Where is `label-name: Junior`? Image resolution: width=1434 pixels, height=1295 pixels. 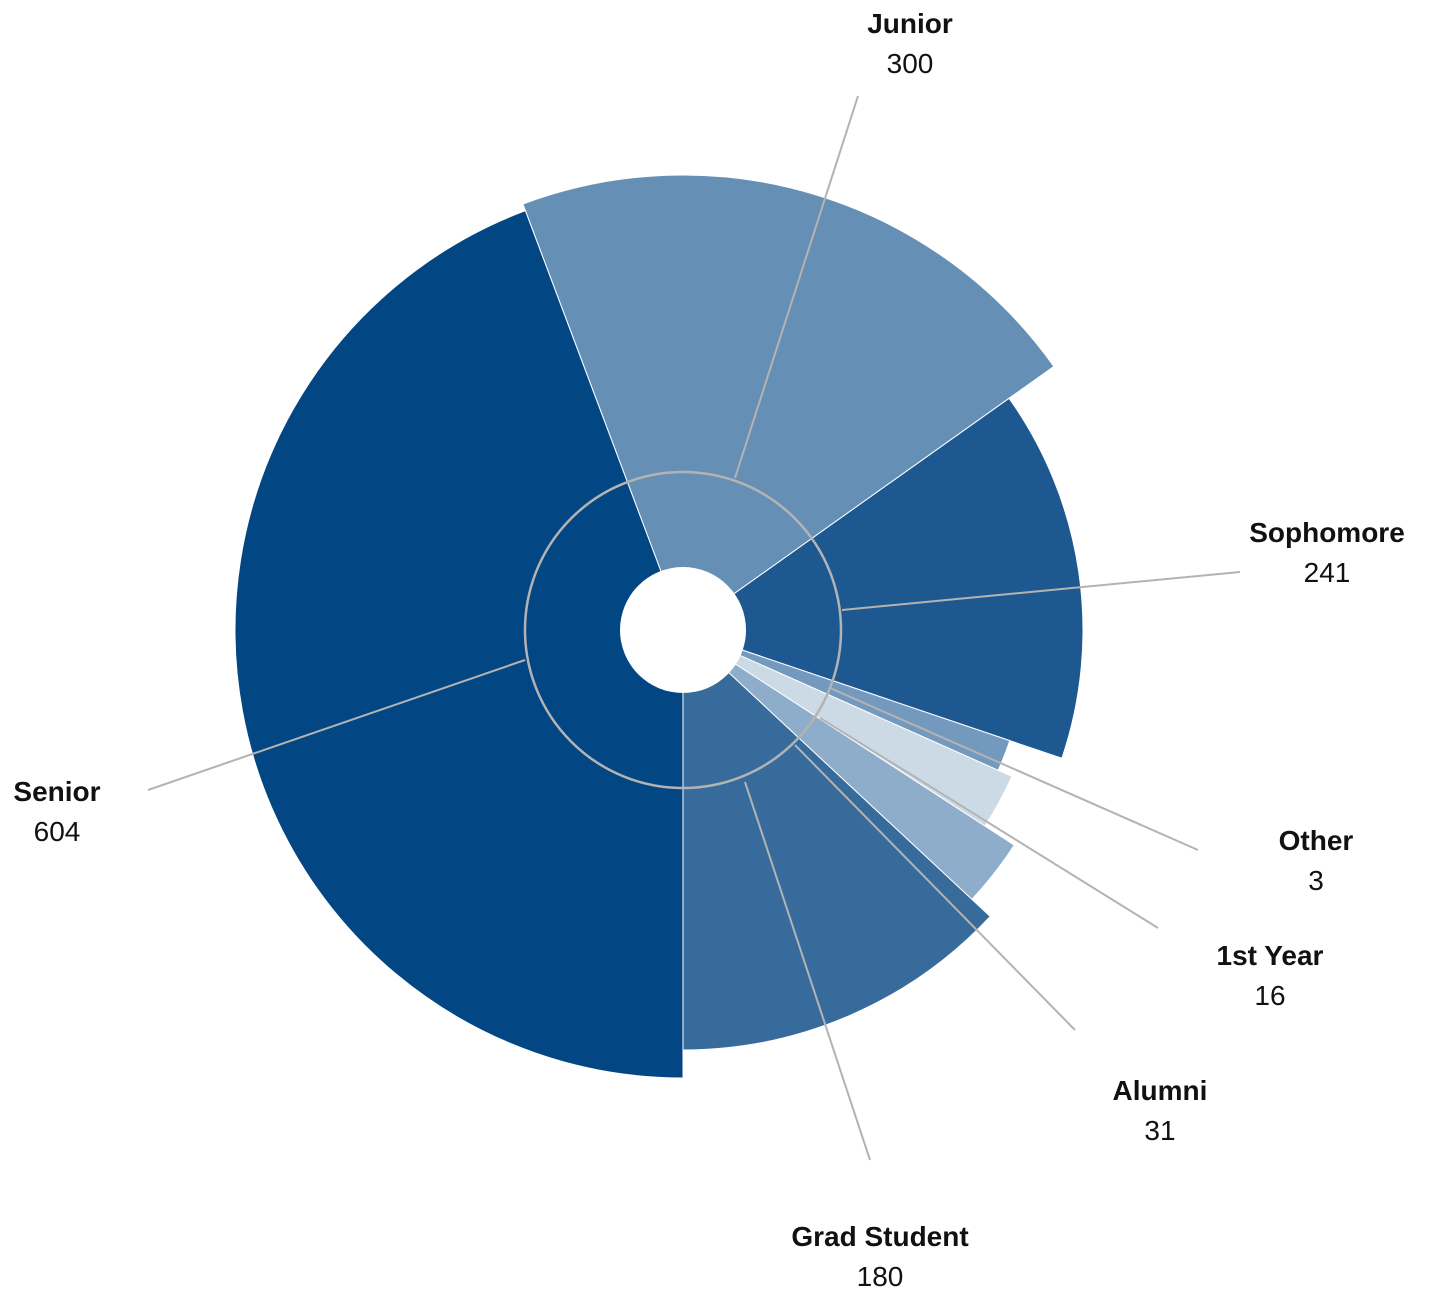
label-name: Junior is located at coordinates (910, 23).